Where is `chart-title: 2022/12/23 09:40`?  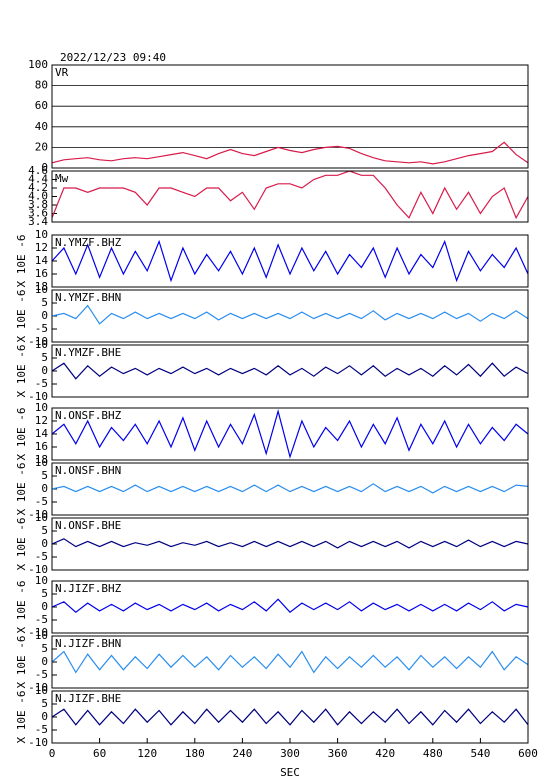 chart-title: 2022/12/23 09:40 is located at coordinates (113, 57).